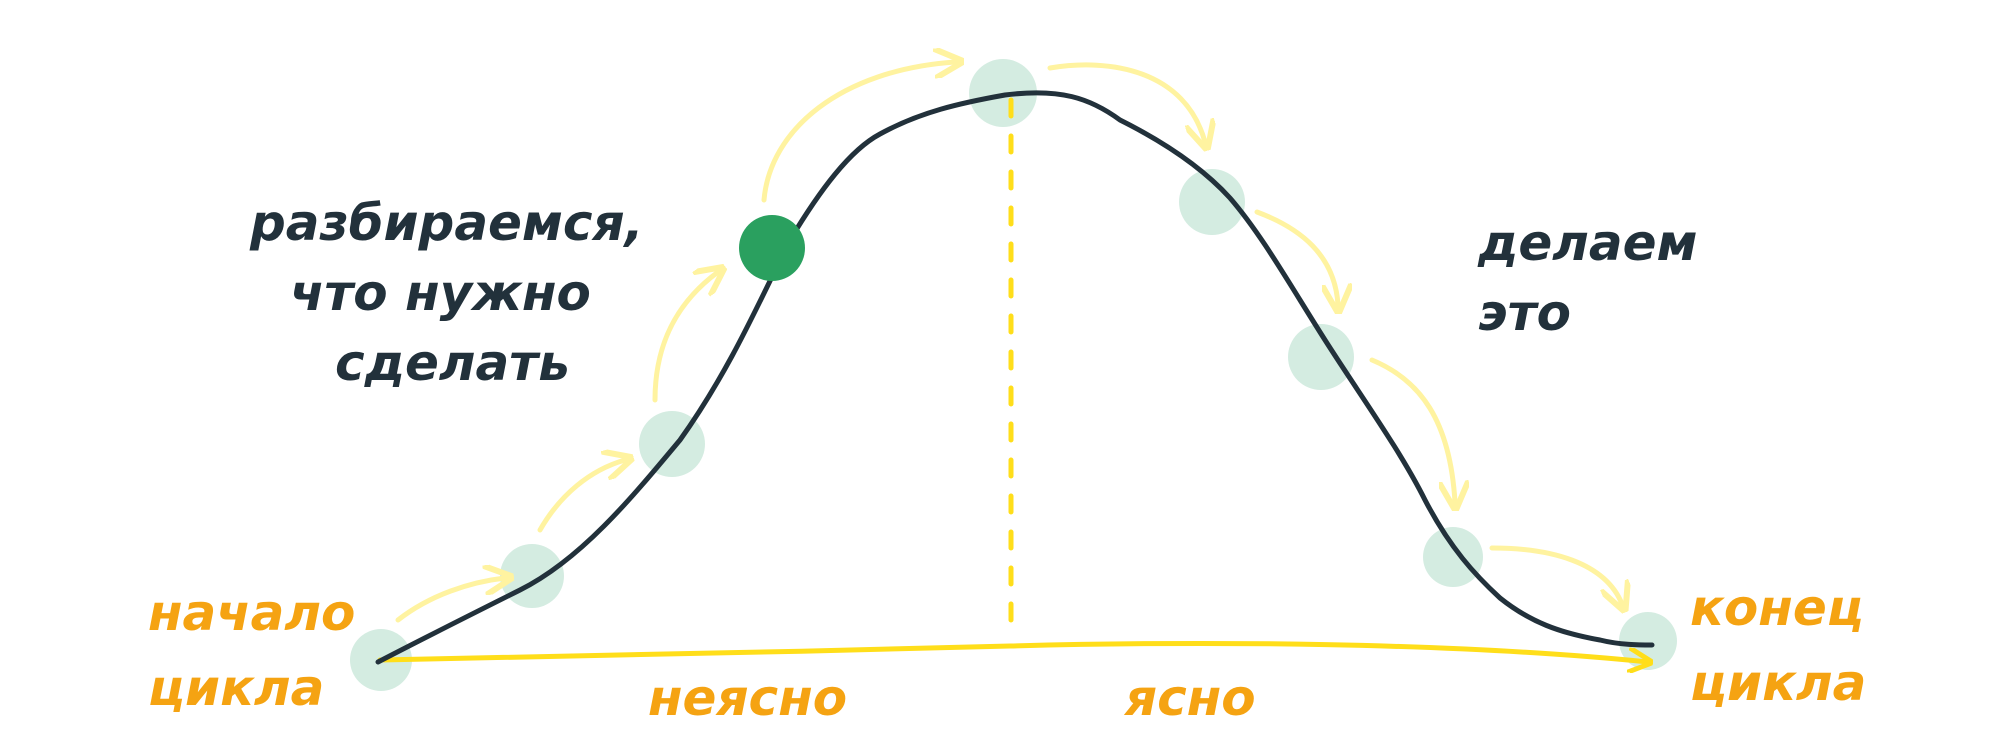  Describe the element at coordinates (1778, 683) in the screenshot. I see `cycle-end-line-2: цикла` at that location.